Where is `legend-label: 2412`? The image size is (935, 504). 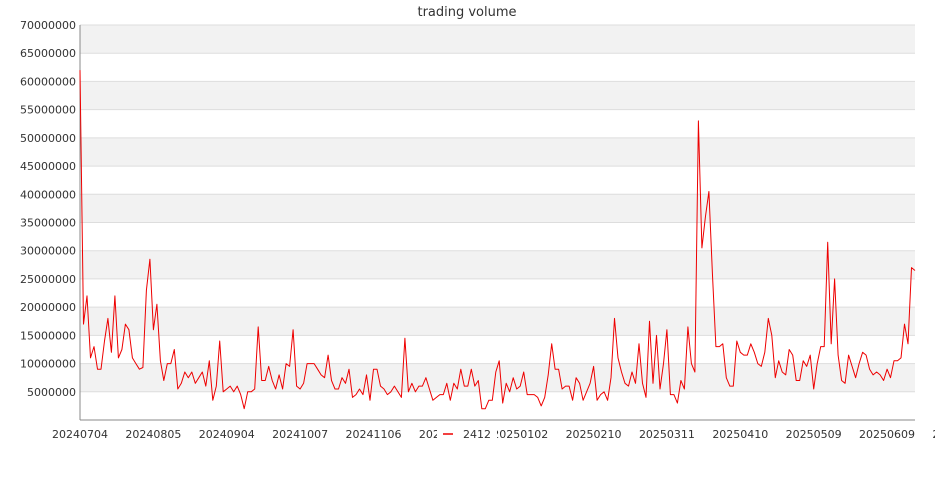
legend-label: 2412 is located at coordinates (477, 434).